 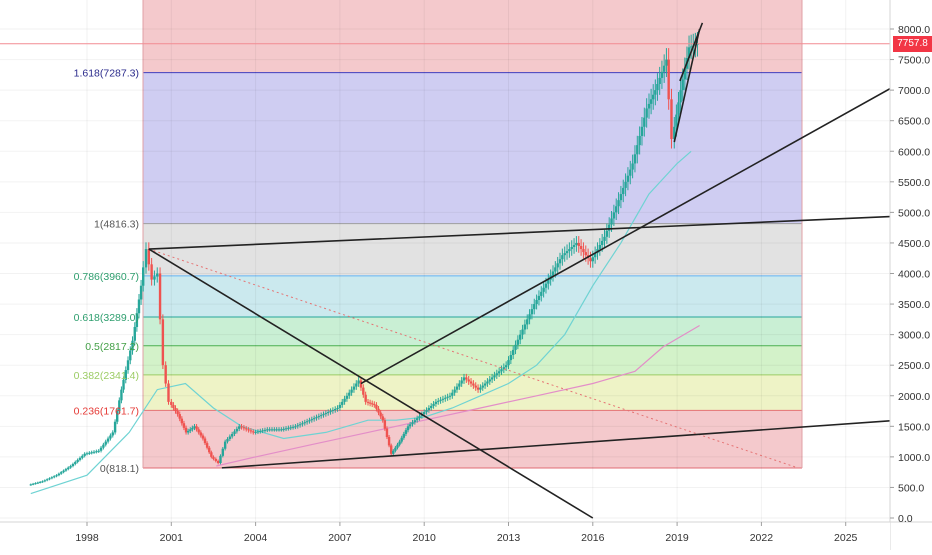 What do you see at coordinates (472, 439) in the screenshot?
I see `fib-band` at bounding box center [472, 439].